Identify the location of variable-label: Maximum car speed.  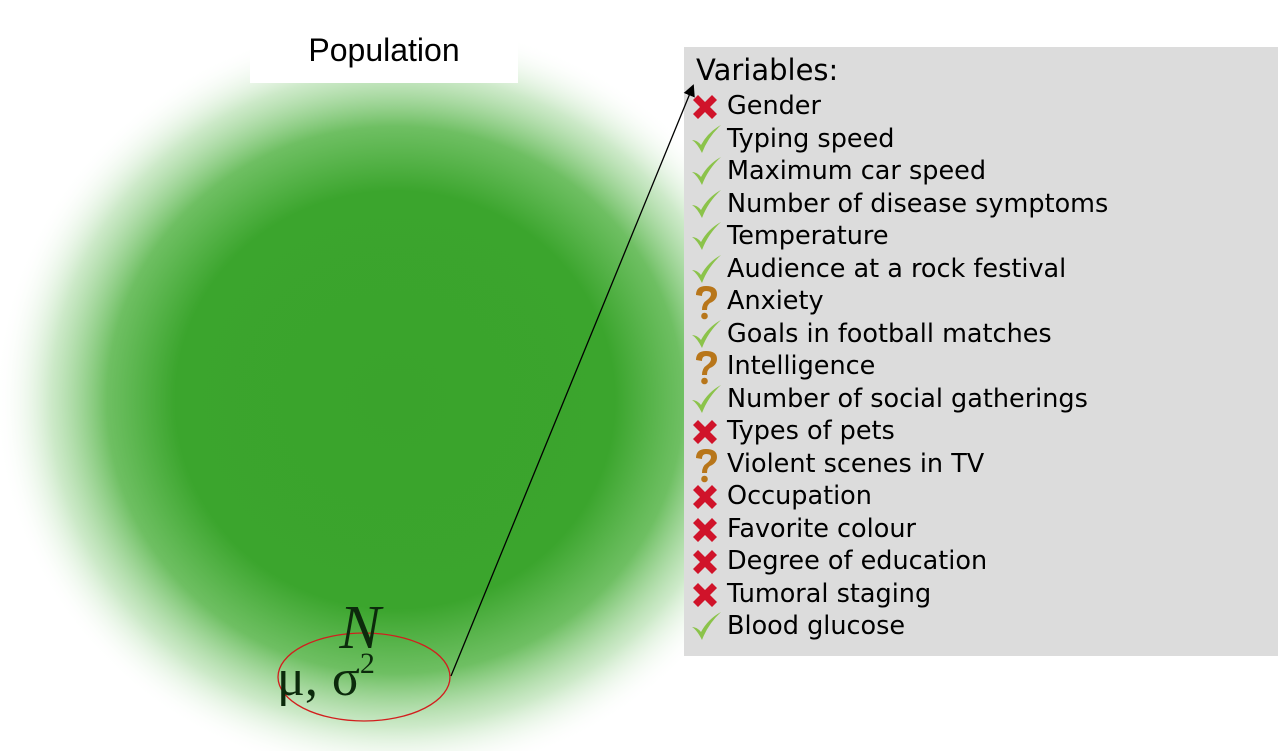
(857, 171).